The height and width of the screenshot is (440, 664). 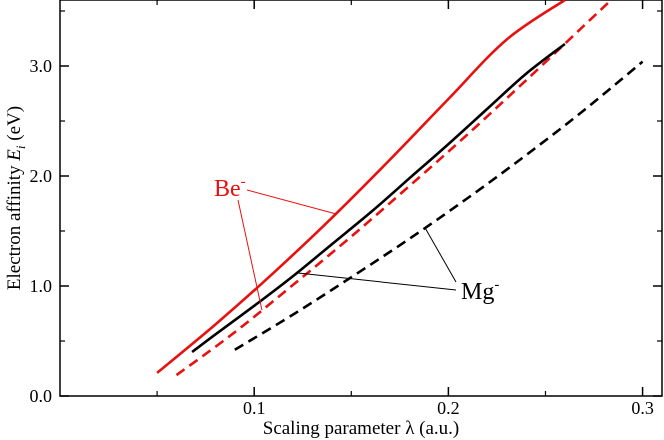 What do you see at coordinates (41, 396) in the screenshot?
I see `y-tick-label: 0.0` at bounding box center [41, 396].